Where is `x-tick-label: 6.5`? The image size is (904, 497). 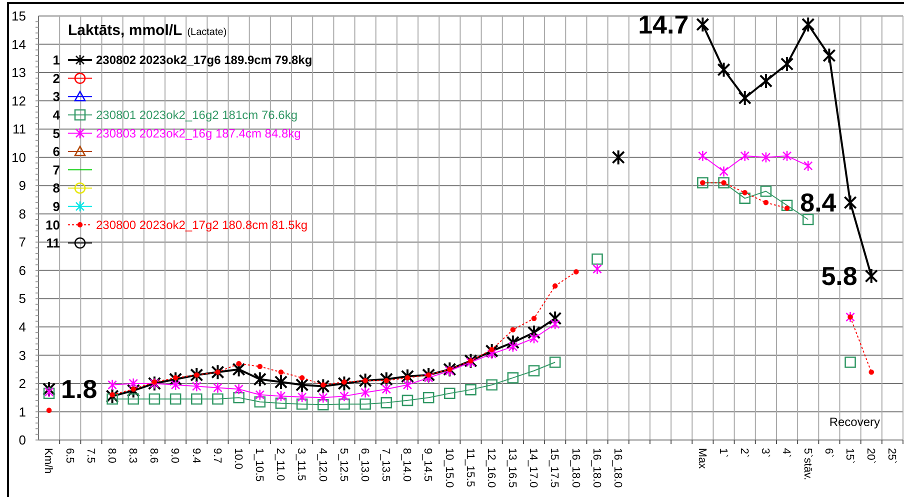 x-tick-label: 6.5 is located at coordinates (69, 456).